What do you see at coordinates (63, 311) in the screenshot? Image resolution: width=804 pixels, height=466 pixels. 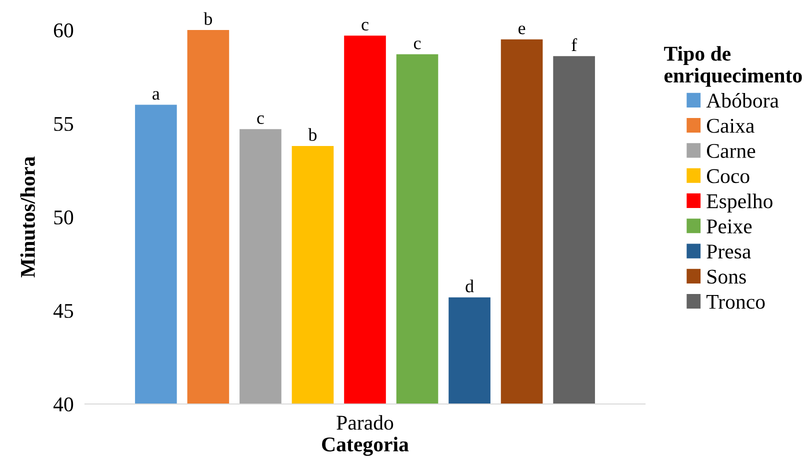 I see `y-tick-label: 45` at bounding box center [63, 311].